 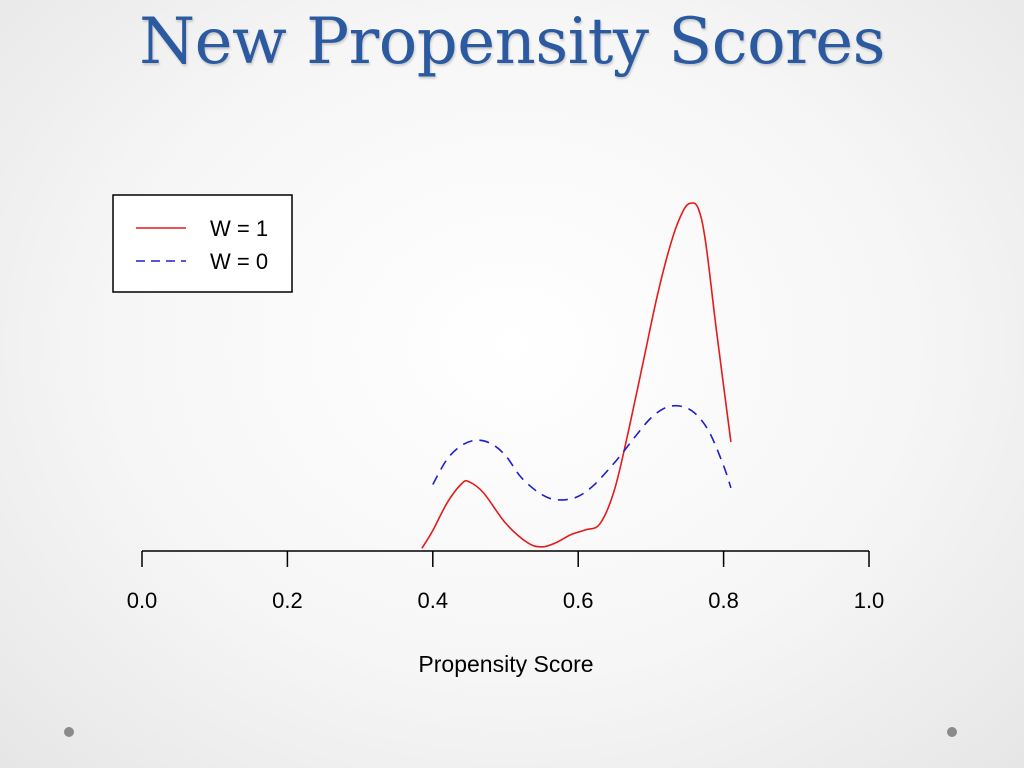 I want to click on legend-box, so click(x=202, y=243).